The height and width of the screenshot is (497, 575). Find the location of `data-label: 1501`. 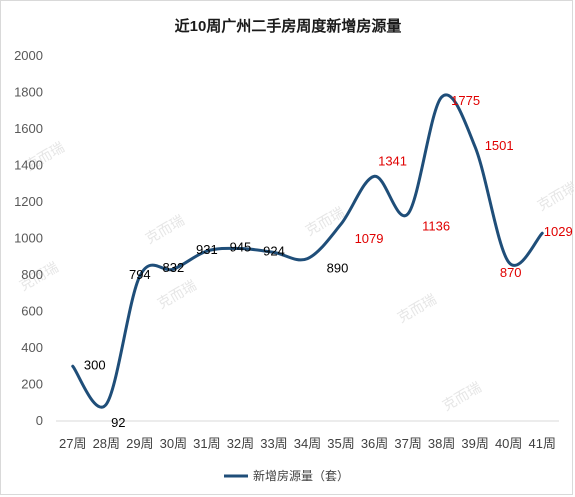

data-label: 1501 is located at coordinates (499, 145).